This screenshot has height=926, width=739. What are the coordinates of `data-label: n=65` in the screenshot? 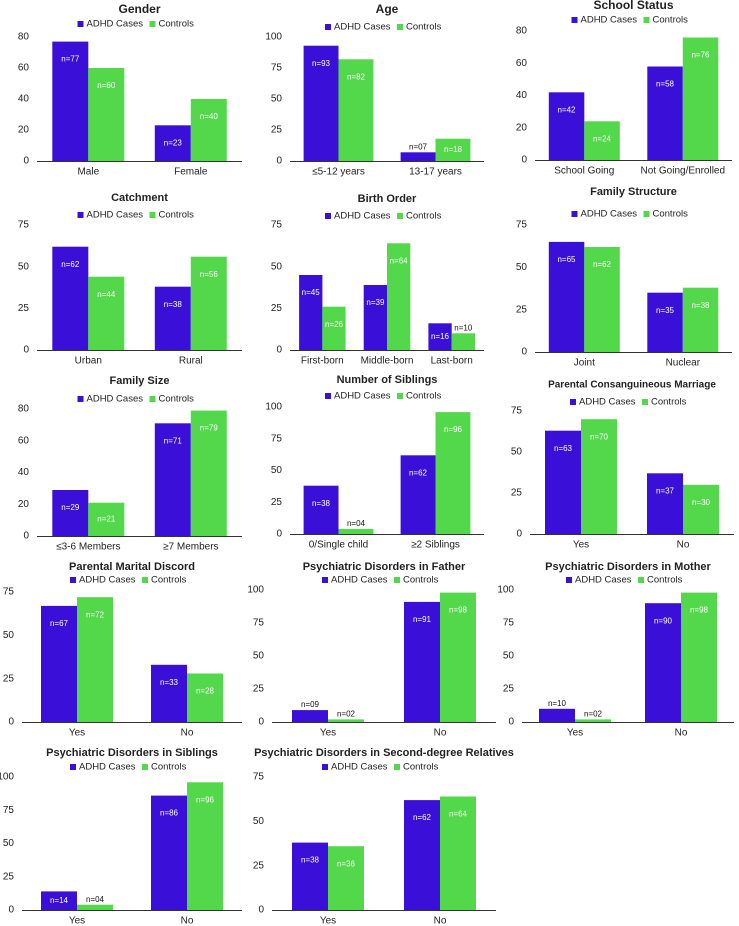 It's located at (566, 259).